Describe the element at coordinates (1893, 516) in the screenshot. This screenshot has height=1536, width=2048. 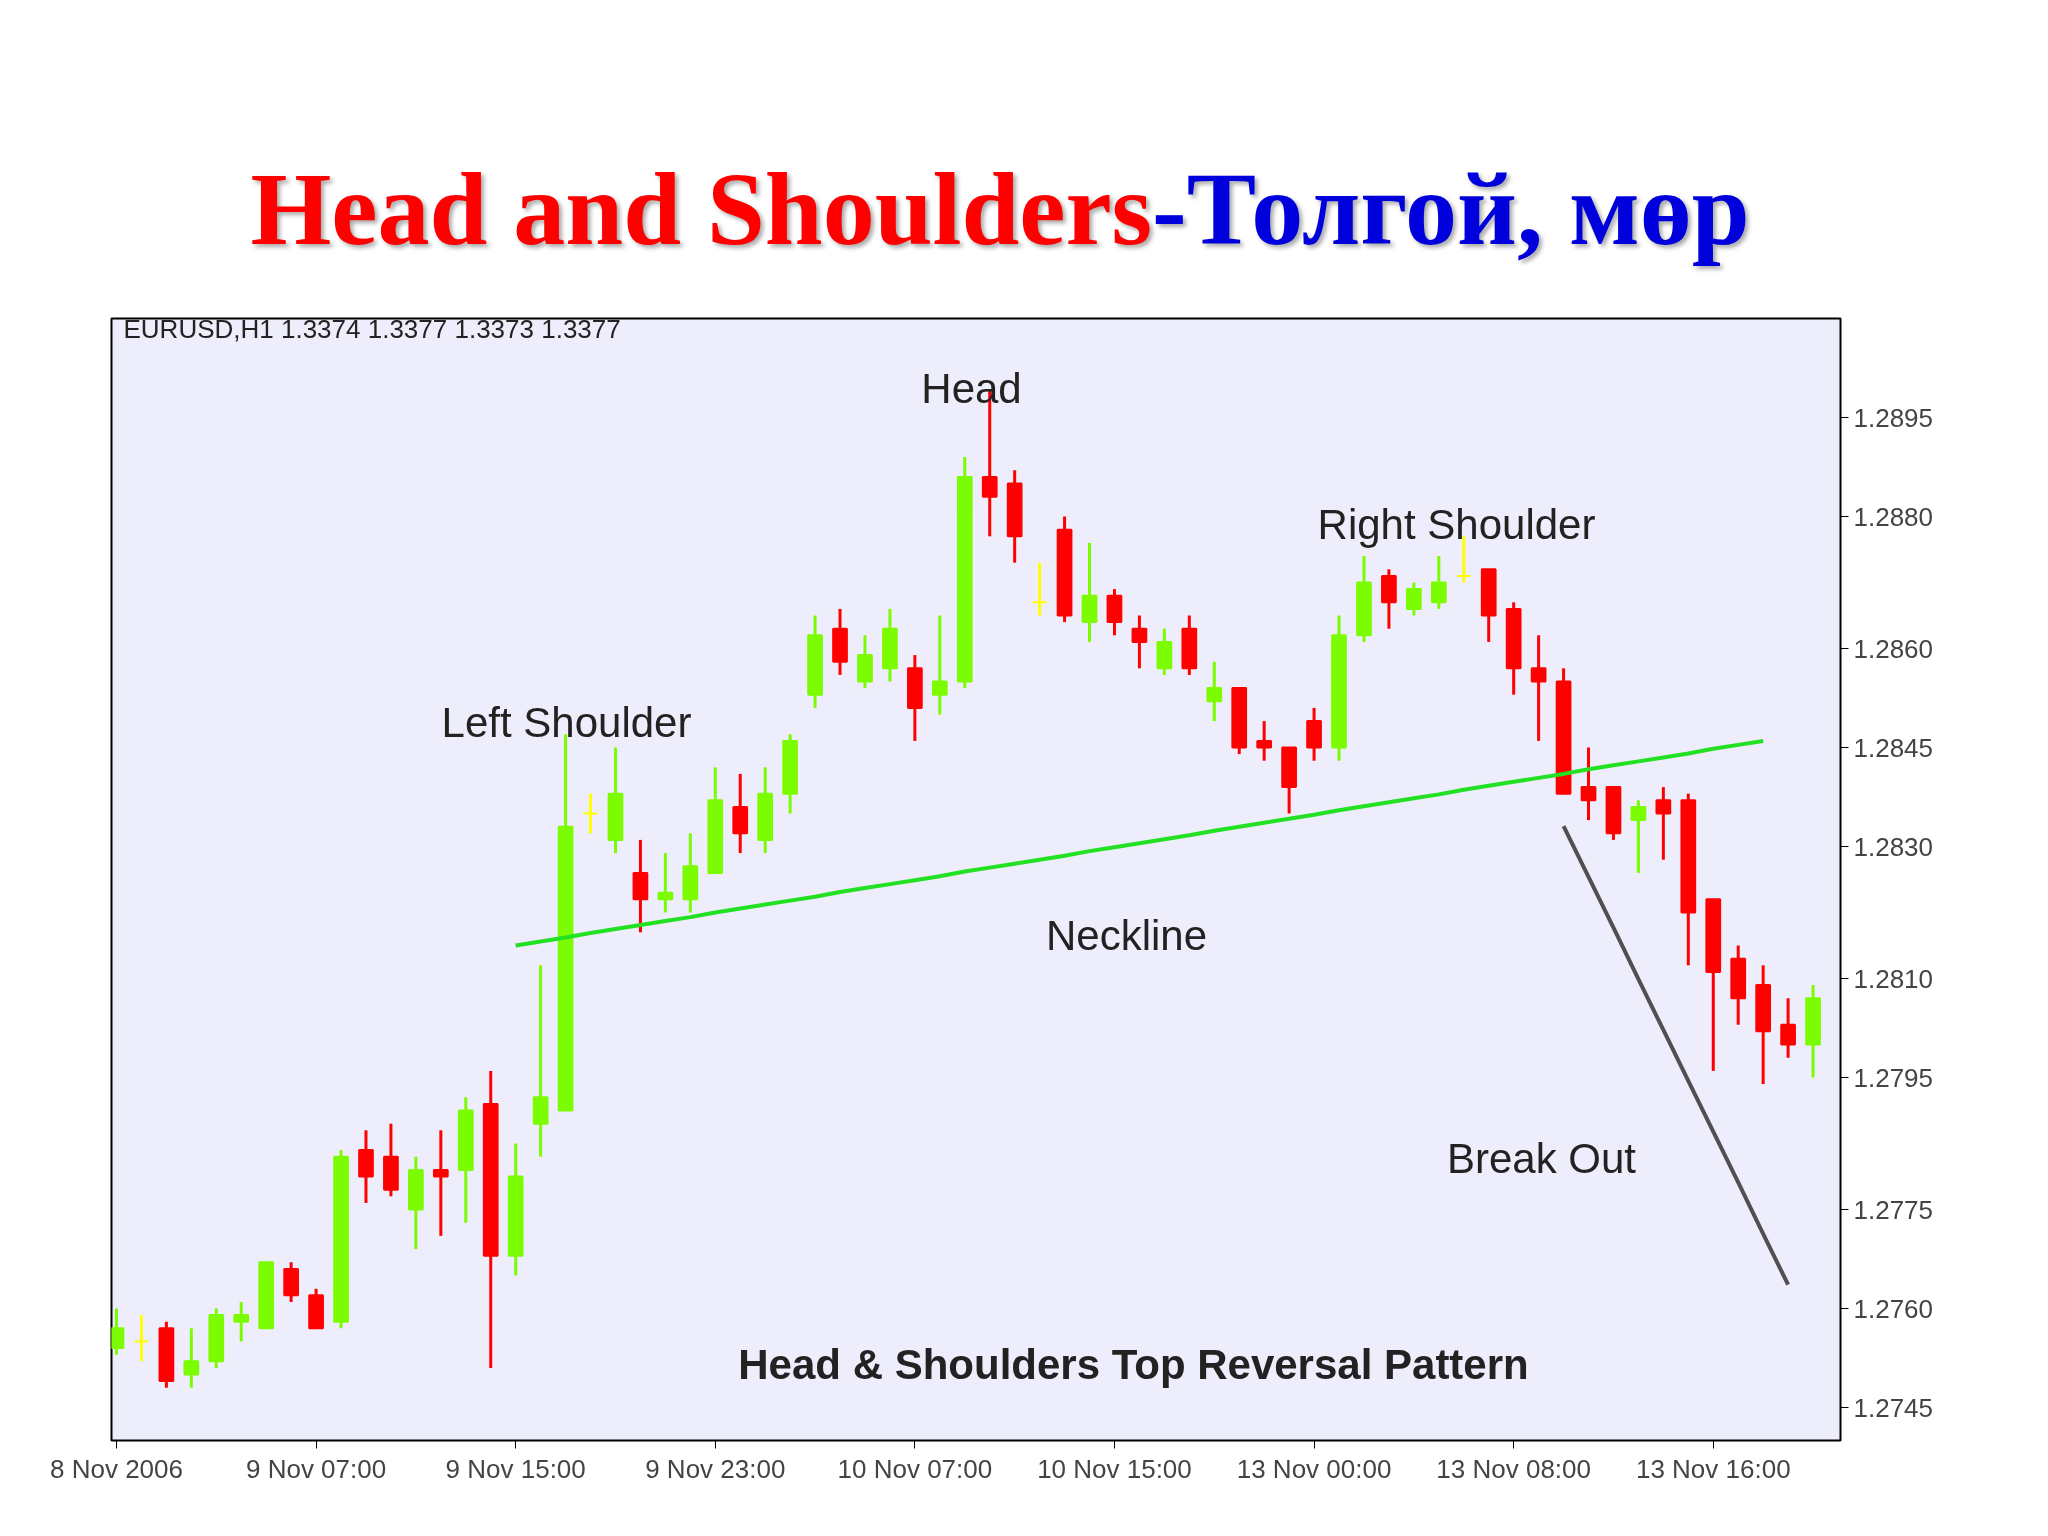
I see `y-tick-label: 1.2880` at that location.